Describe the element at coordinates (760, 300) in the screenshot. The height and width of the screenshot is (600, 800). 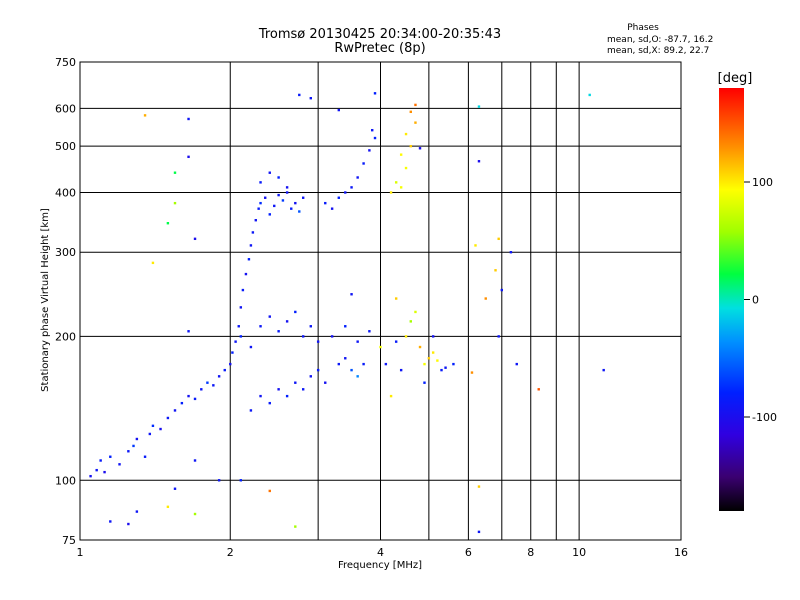
I see `colorbar-ticks: 100 0 -100` at that location.